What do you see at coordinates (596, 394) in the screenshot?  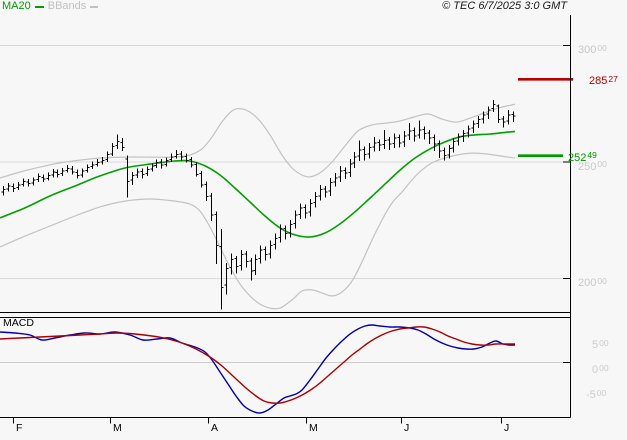 I see `macd-axis-tick-label: -500` at bounding box center [596, 394].